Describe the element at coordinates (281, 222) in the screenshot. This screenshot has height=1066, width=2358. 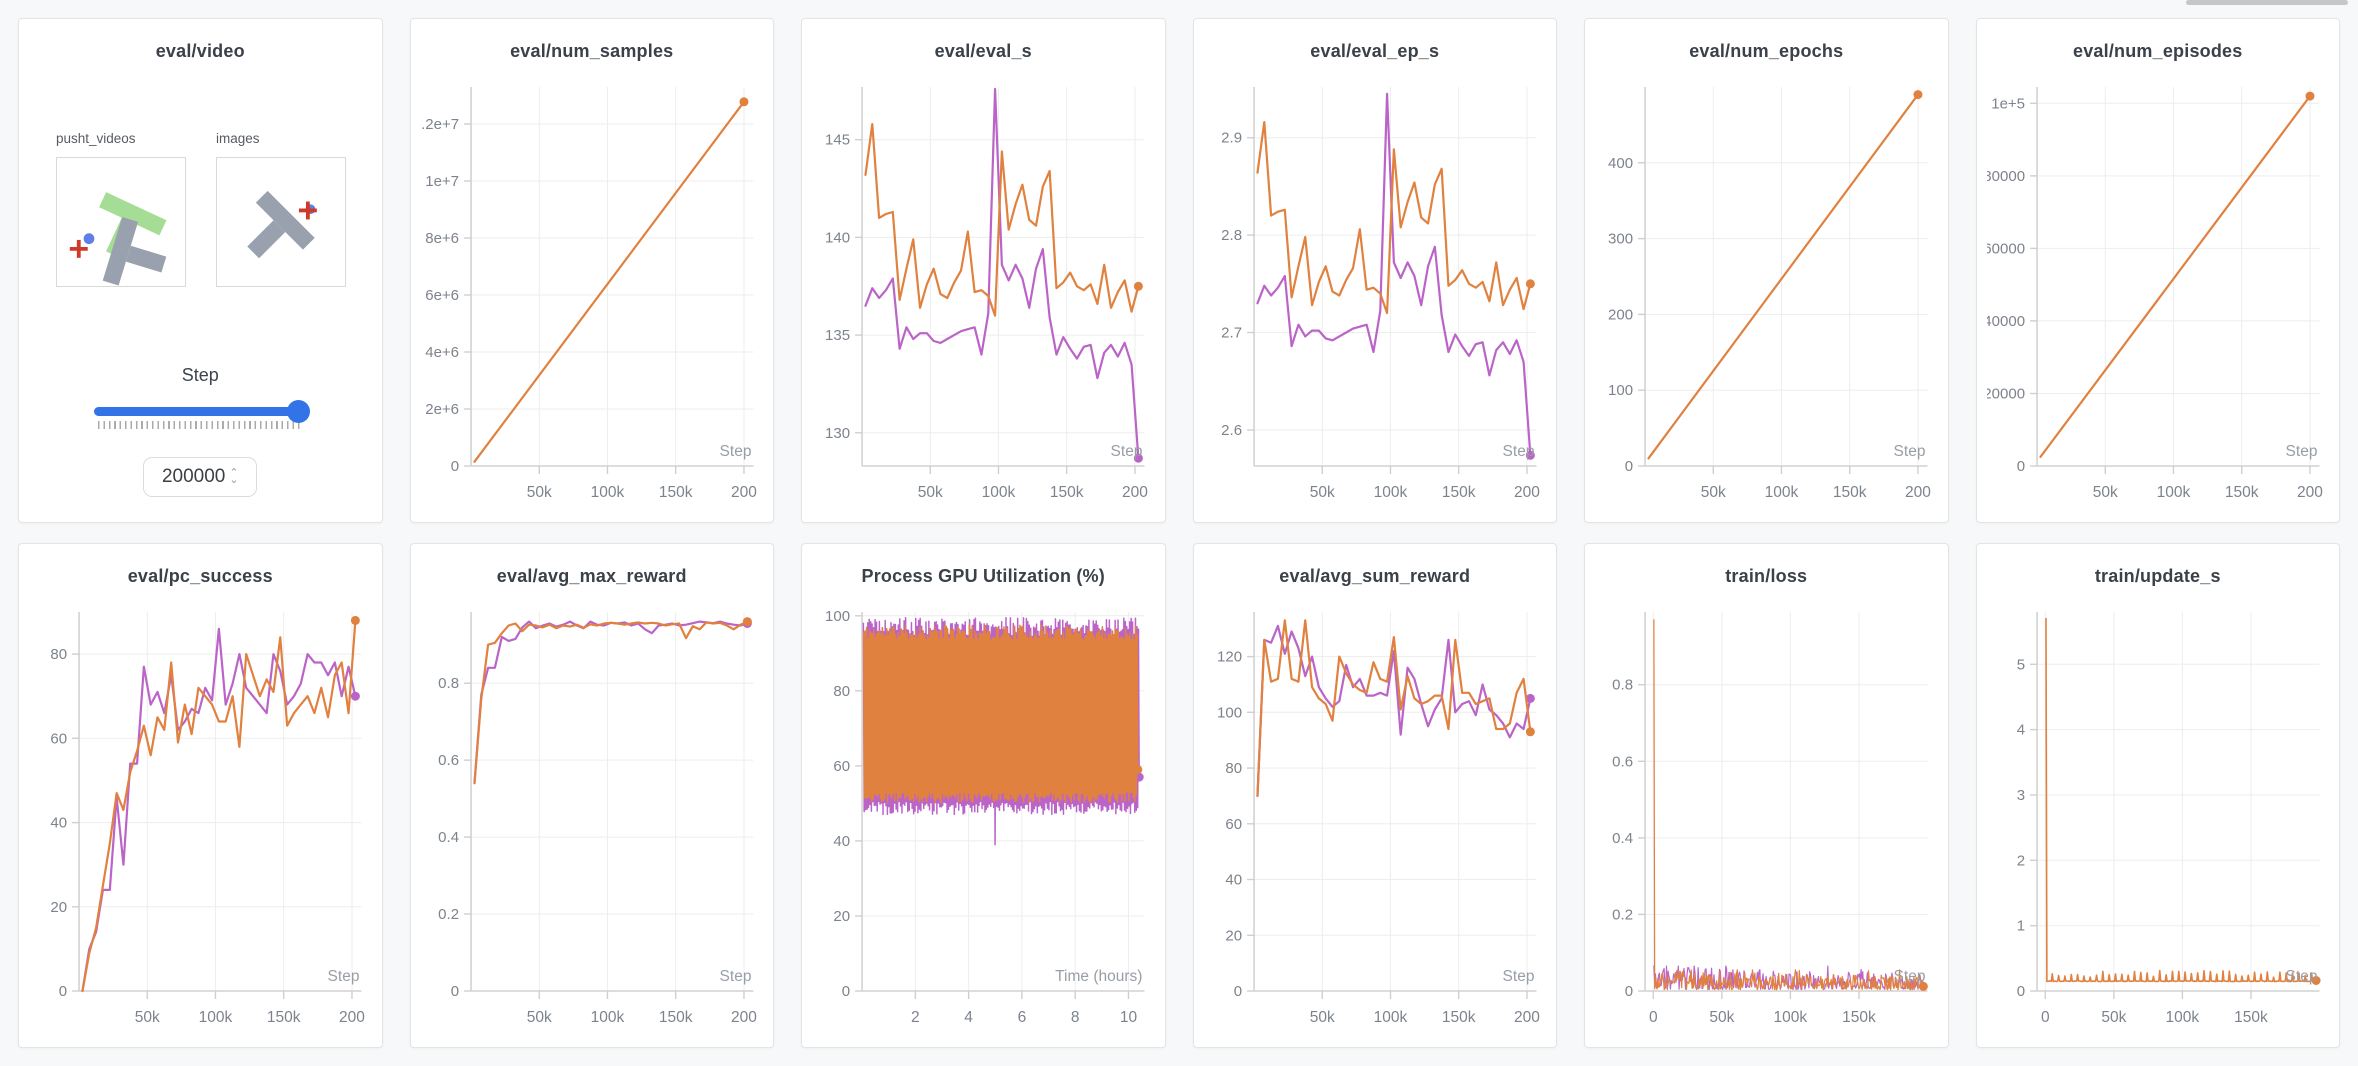
I see `images-thumbnail` at that location.